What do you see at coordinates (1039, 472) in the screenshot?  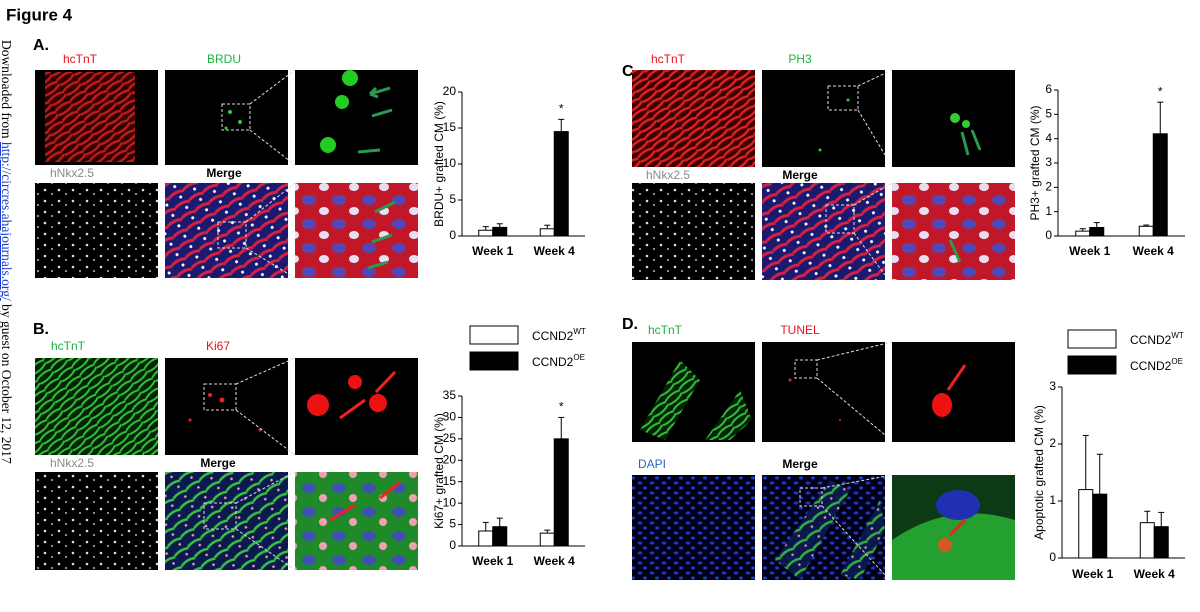 I see `y-axis-label: Apoptotic grafted CM (%)` at bounding box center [1039, 472].